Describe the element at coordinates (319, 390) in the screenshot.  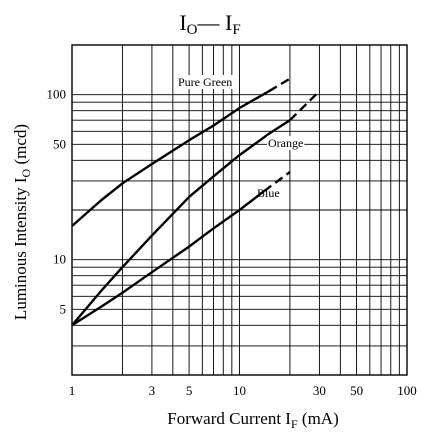
I see `x-tick-label: 30` at that location.